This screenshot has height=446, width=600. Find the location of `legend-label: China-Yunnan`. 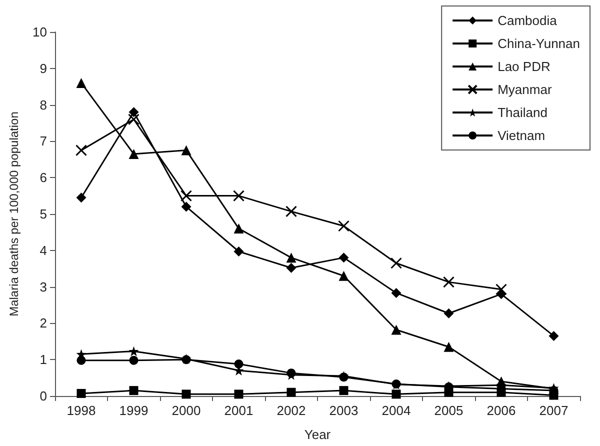

legend-label: China-Yunnan is located at coordinates (539, 43).